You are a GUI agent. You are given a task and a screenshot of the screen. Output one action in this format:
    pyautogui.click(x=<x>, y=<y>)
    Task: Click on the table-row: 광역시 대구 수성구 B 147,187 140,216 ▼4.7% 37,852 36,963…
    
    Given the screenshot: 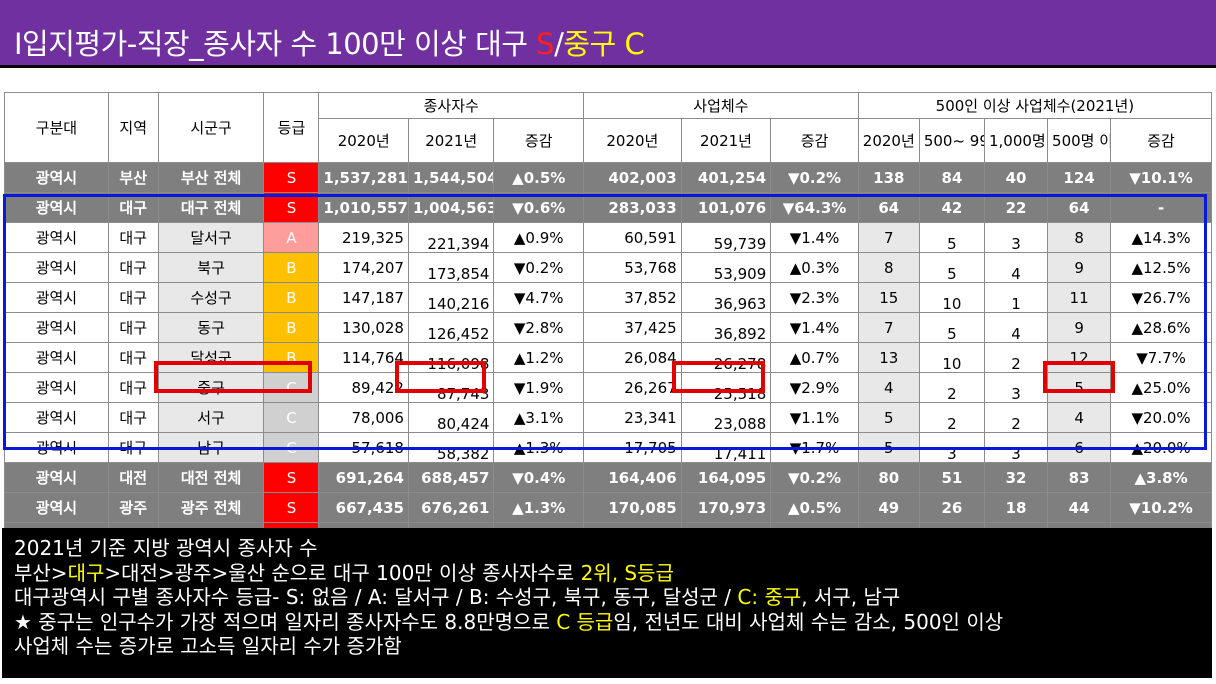 What is the action you would take?
    pyautogui.click(x=608, y=297)
    